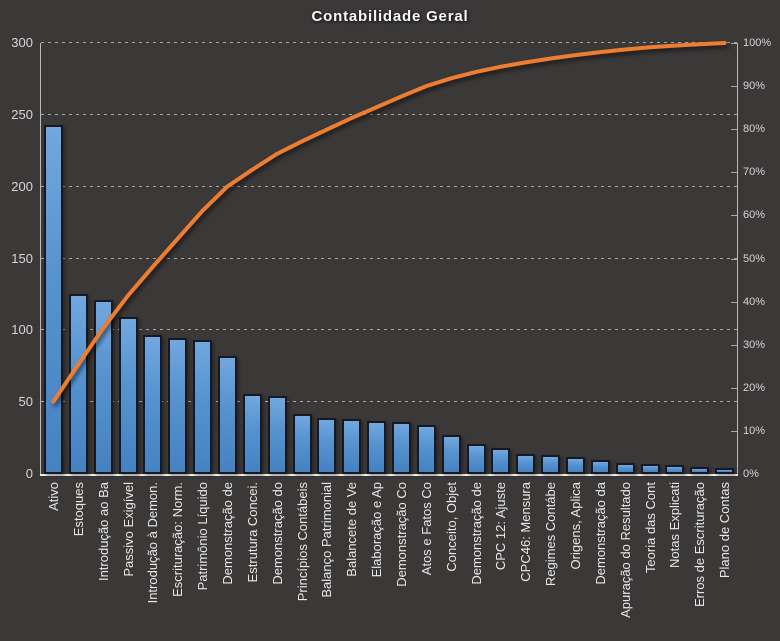 The height and width of the screenshot is (641, 780). What do you see at coordinates (675, 525) in the screenshot?
I see `x-axis-label: Notas Explicati` at bounding box center [675, 525].